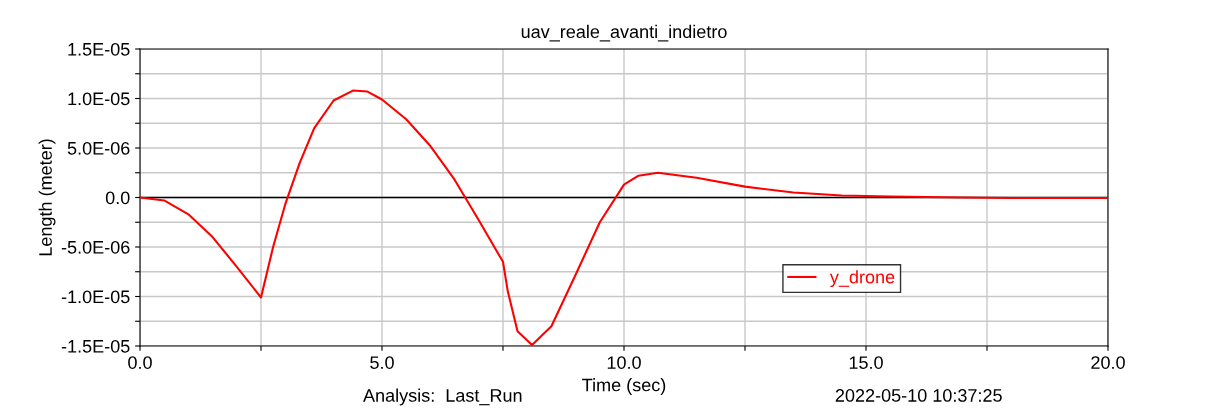 The image size is (1210, 418). What do you see at coordinates (1108, 362) in the screenshot?
I see `x-tick-label: 20.0` at bounding box center [1108, 362].